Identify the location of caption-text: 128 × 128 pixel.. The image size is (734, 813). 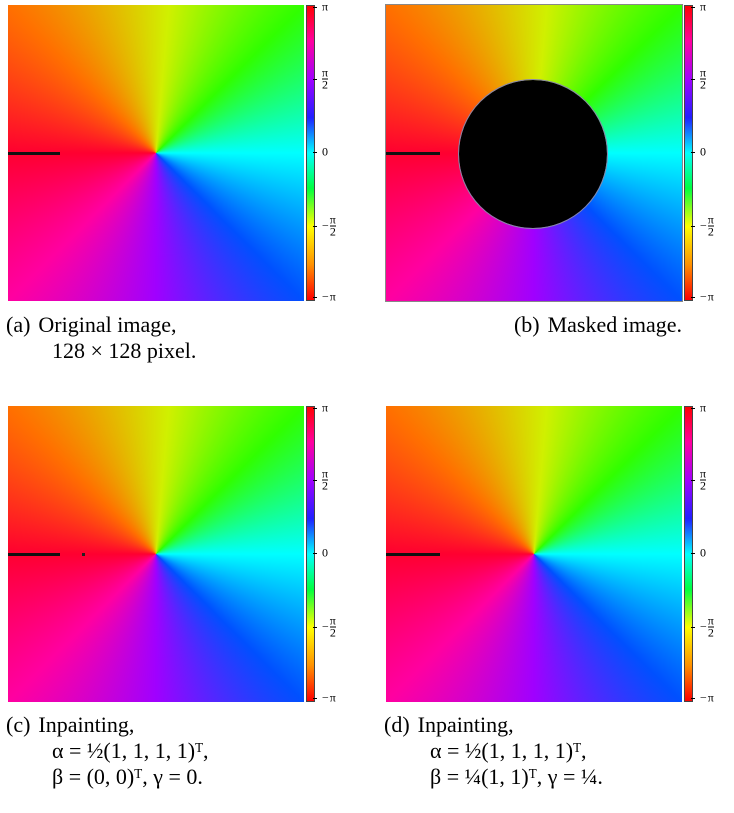
(124, 350).